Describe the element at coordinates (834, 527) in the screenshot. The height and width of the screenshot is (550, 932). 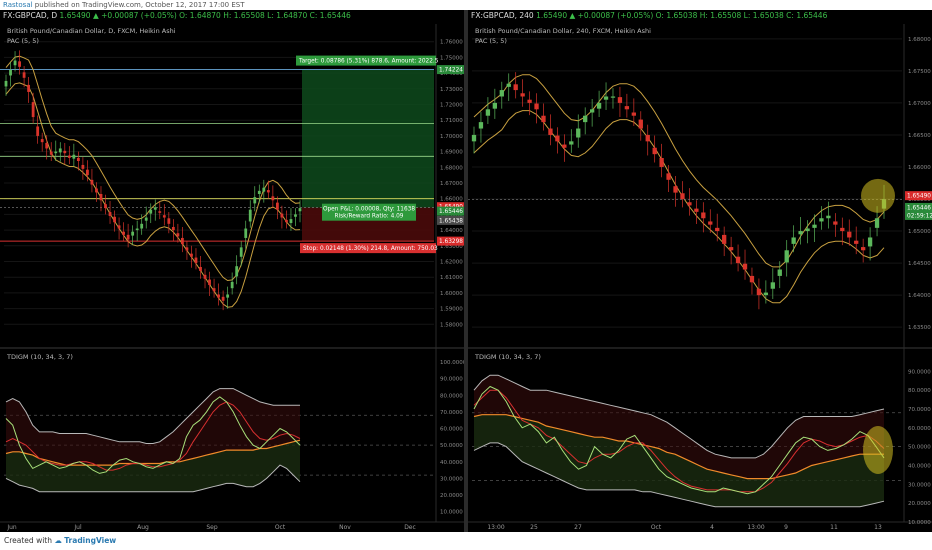
I see `right-time-tick-label: 11` at that location.